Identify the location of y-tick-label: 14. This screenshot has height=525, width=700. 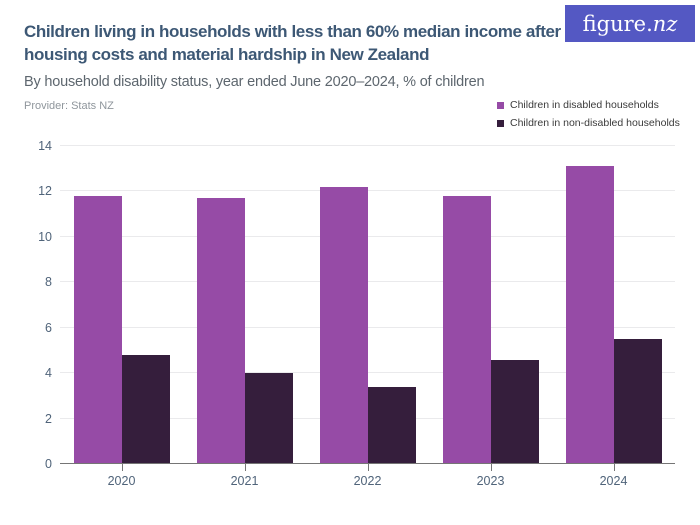
(45, 146).